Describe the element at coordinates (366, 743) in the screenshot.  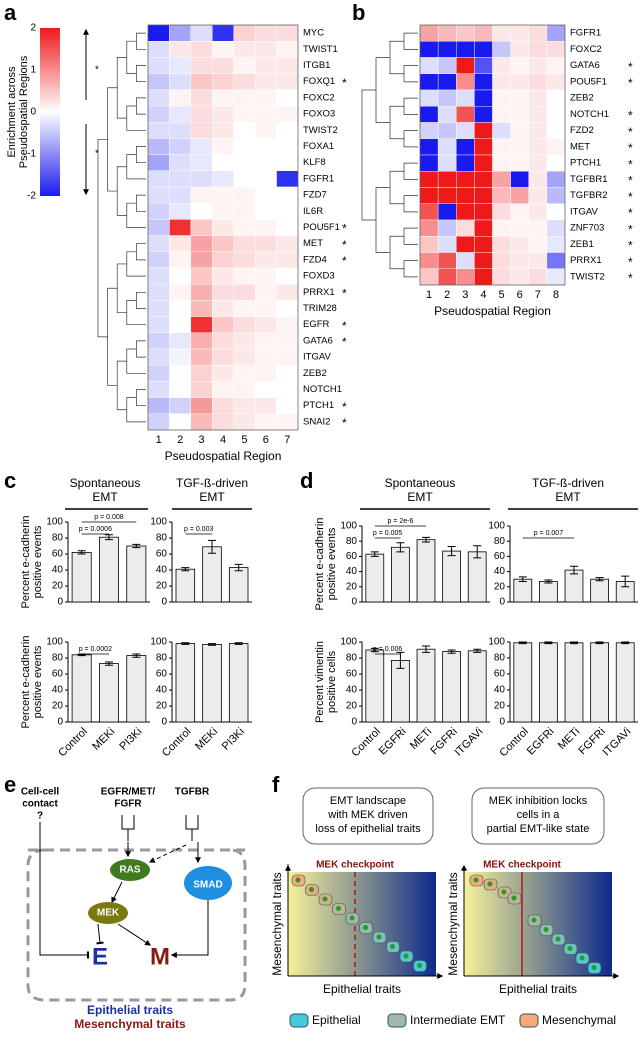
I see `x-tick-label: Control` at that location.